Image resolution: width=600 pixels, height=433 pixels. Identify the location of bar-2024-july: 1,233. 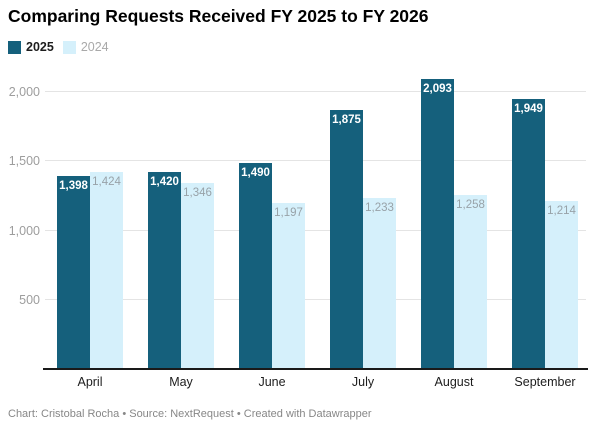
(379, 283).